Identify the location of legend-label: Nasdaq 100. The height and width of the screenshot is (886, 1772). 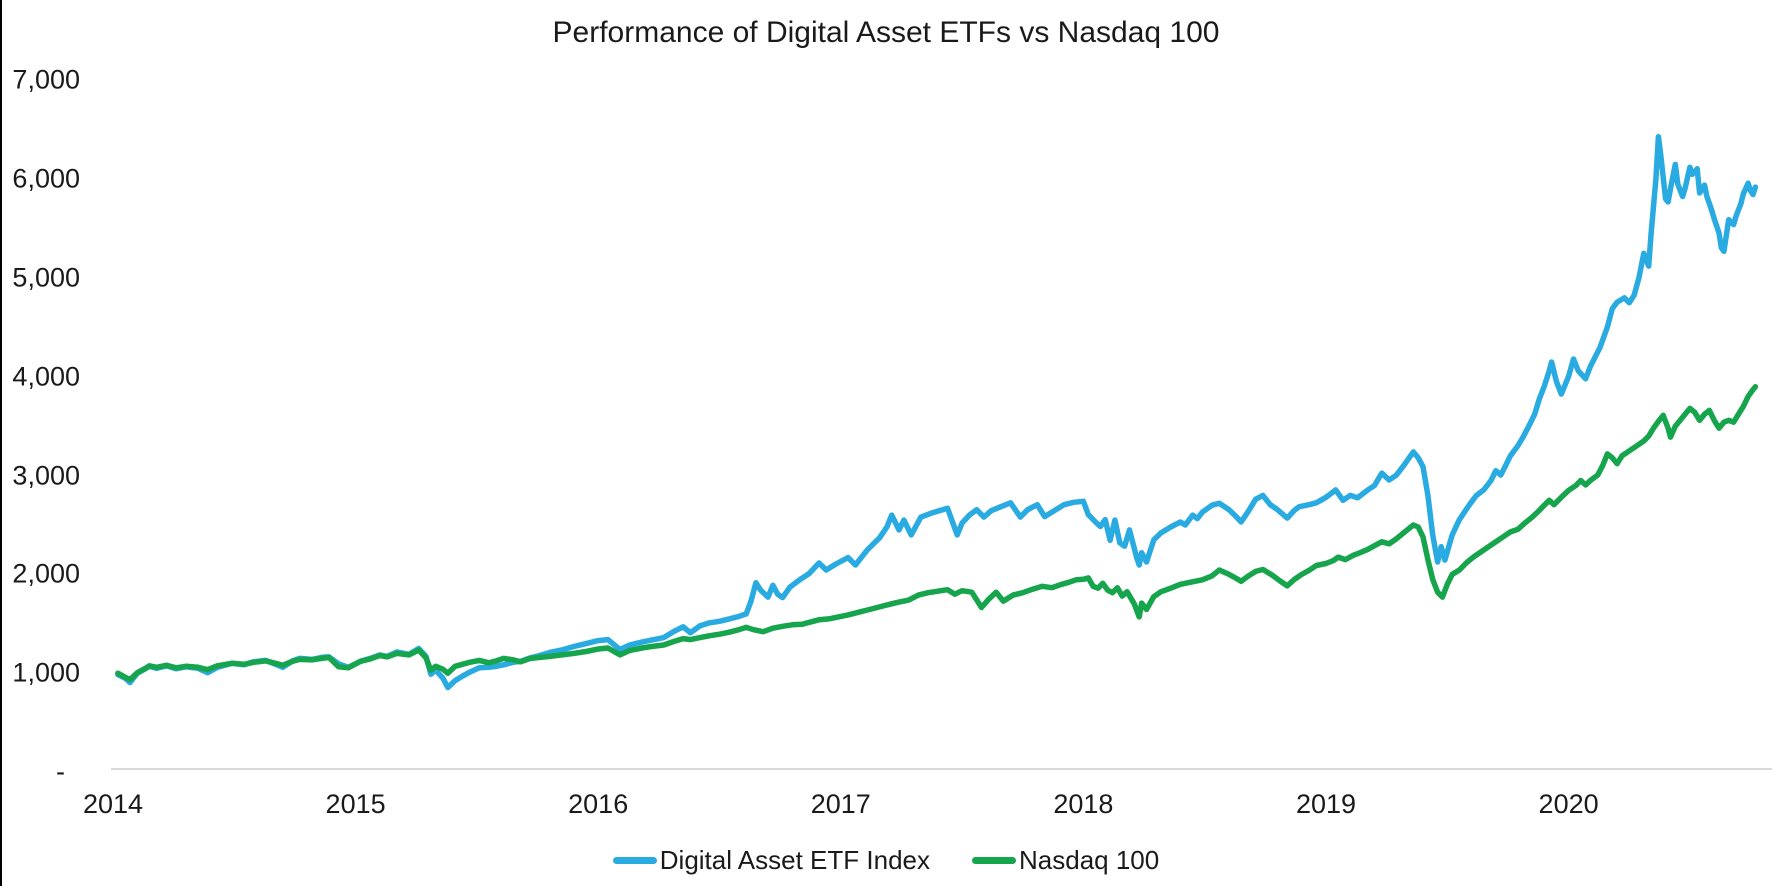
(1089, 860).